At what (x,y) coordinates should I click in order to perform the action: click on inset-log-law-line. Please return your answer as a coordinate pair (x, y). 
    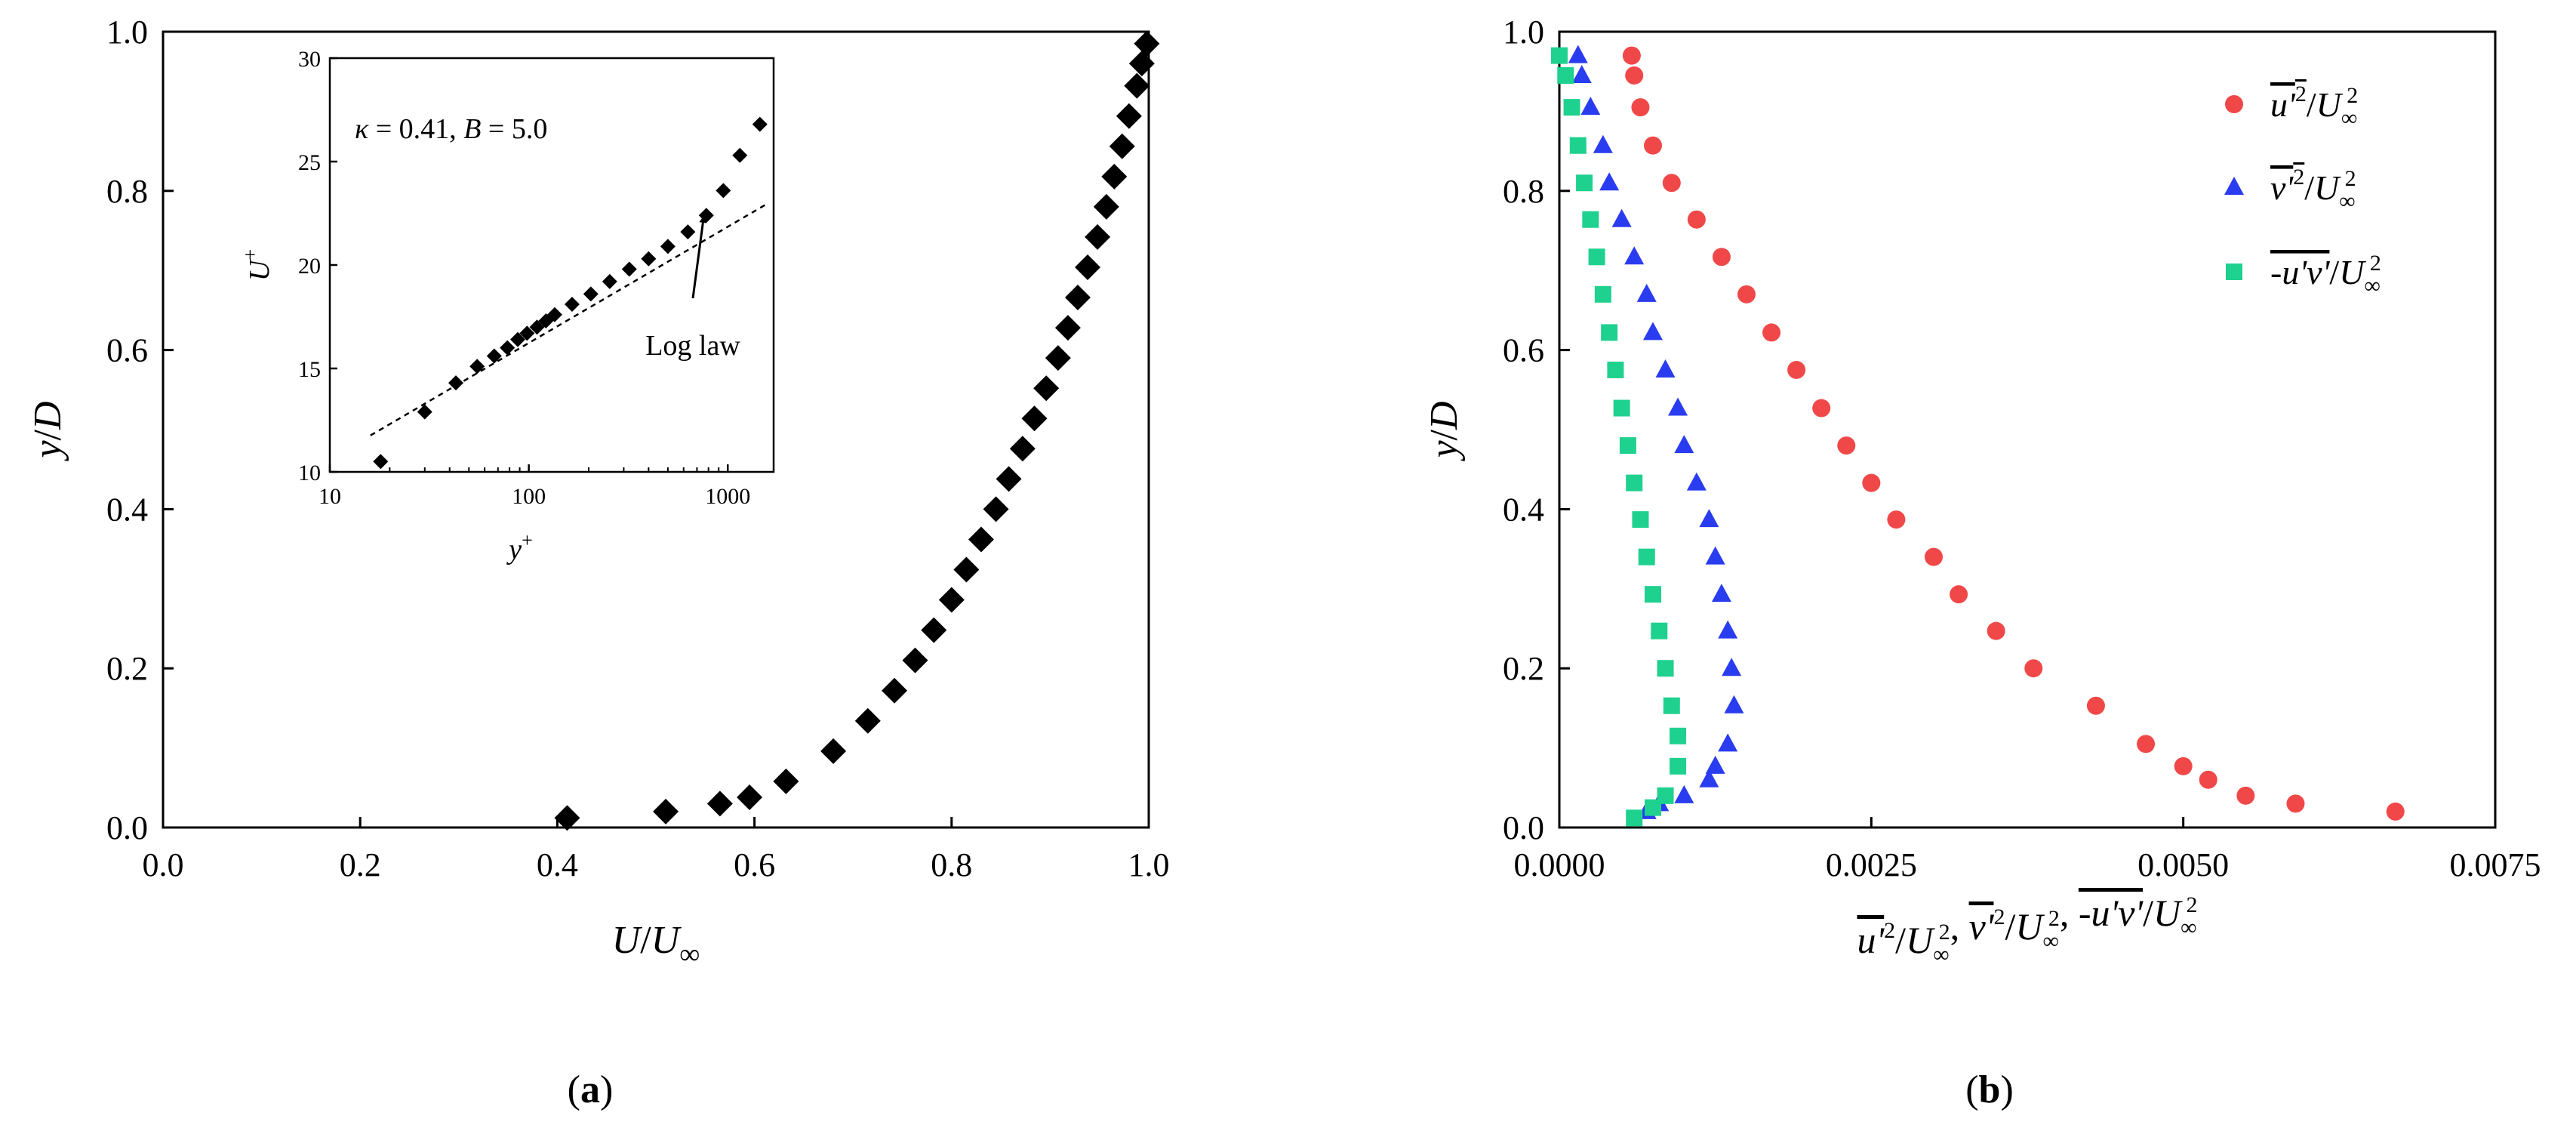
    Looking at the image, I should click on (569, 319).